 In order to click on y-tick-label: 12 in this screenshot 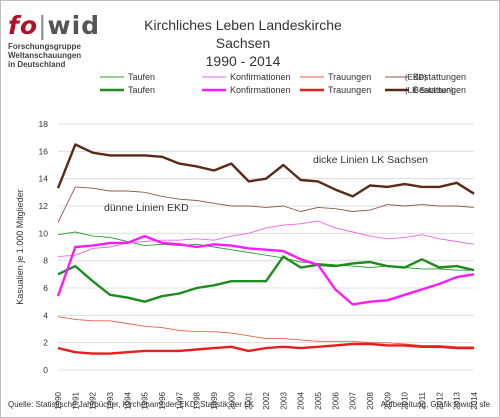, I will do `click(44, 206)`.